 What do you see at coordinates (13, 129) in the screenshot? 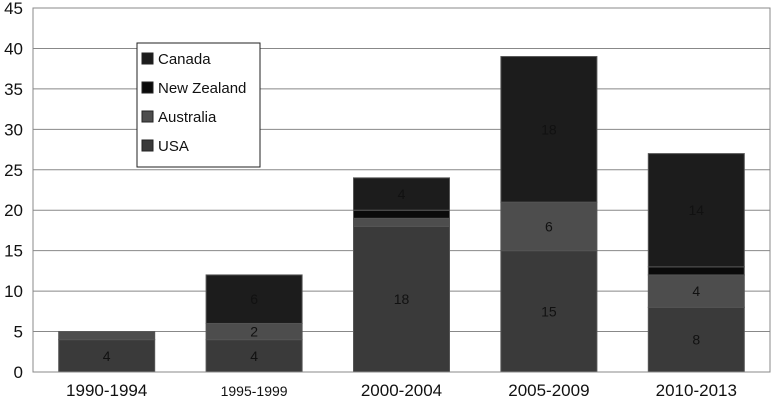
I see `y-tick-label: 30` at bounding box center [13, 129].